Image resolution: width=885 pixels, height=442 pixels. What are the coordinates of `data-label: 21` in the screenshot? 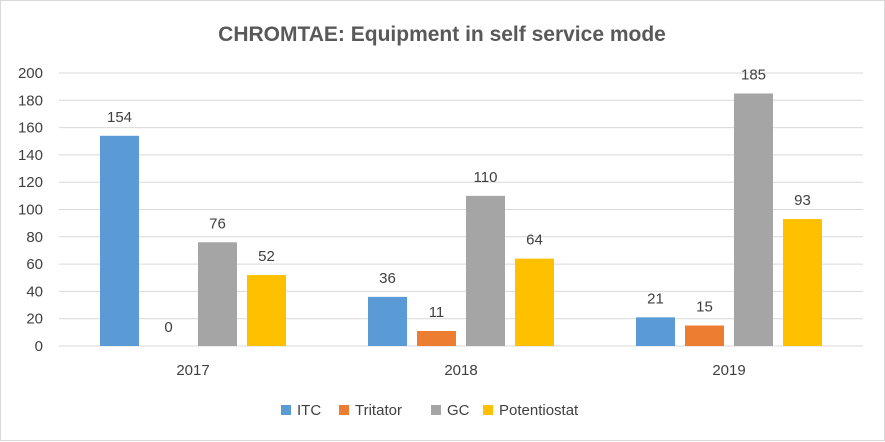 It's located at (655, 298).